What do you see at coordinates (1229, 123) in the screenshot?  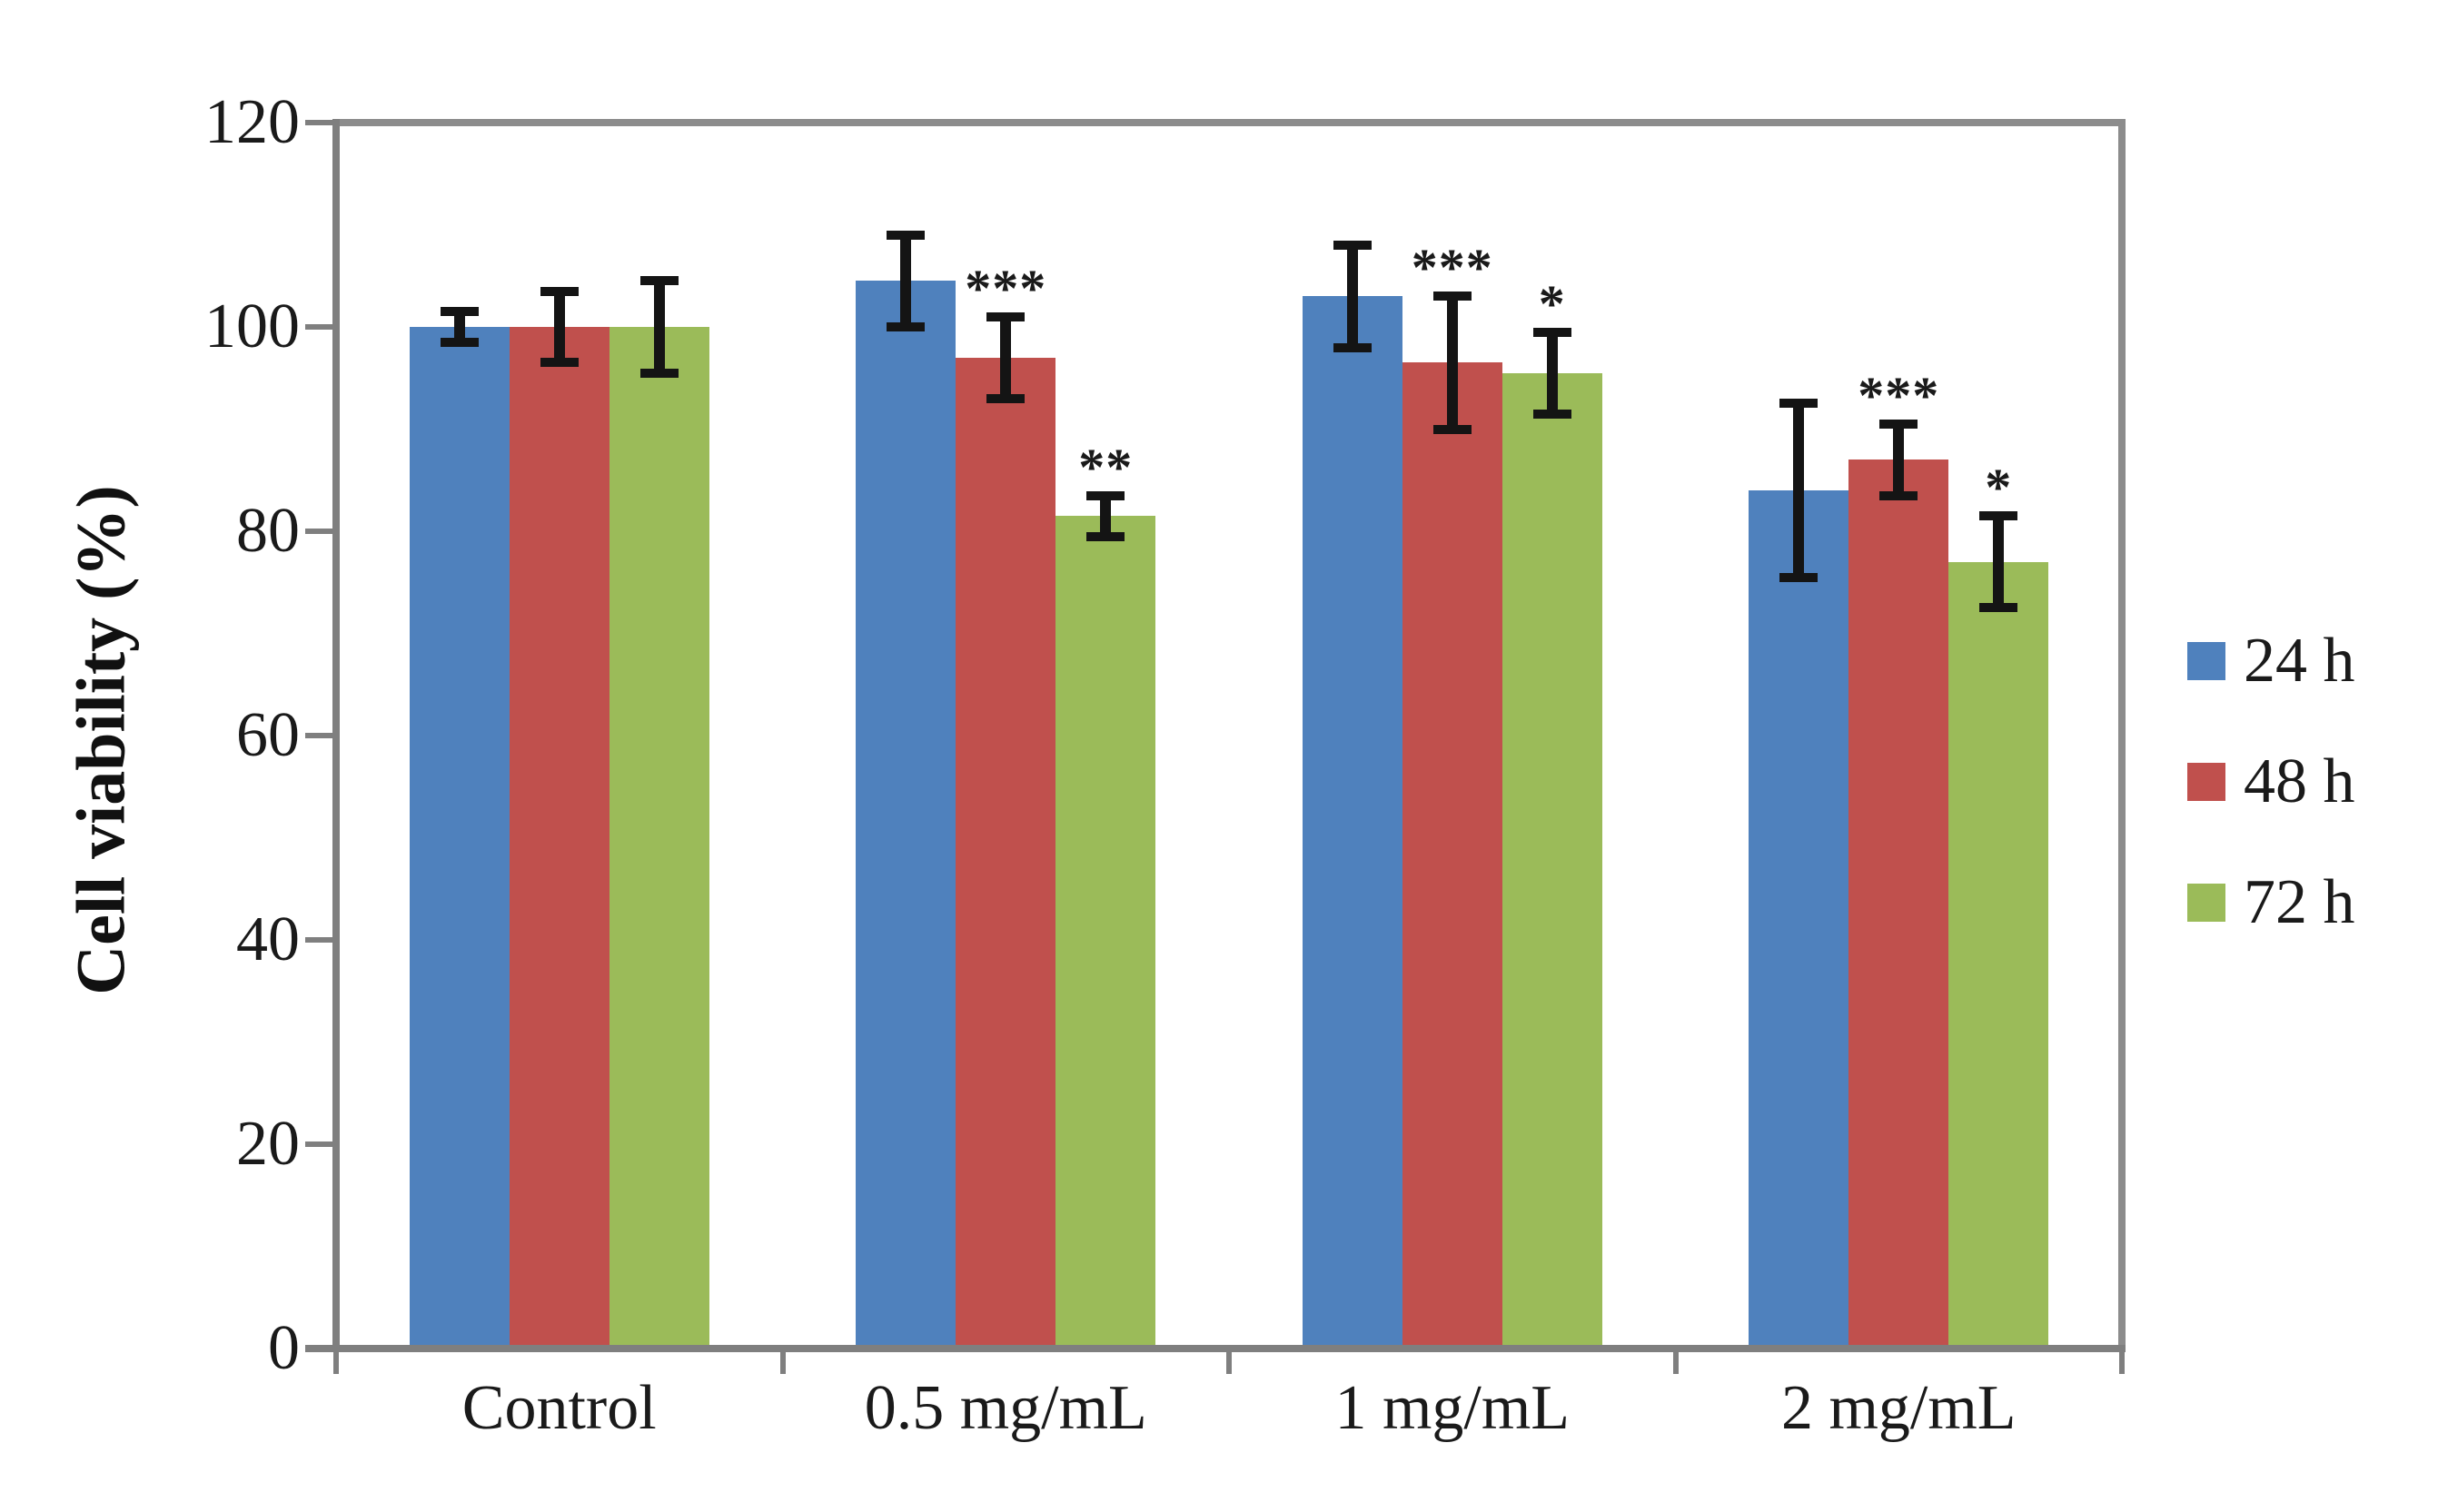 I see `plot-border-top` at bounding box center [1229, 123].